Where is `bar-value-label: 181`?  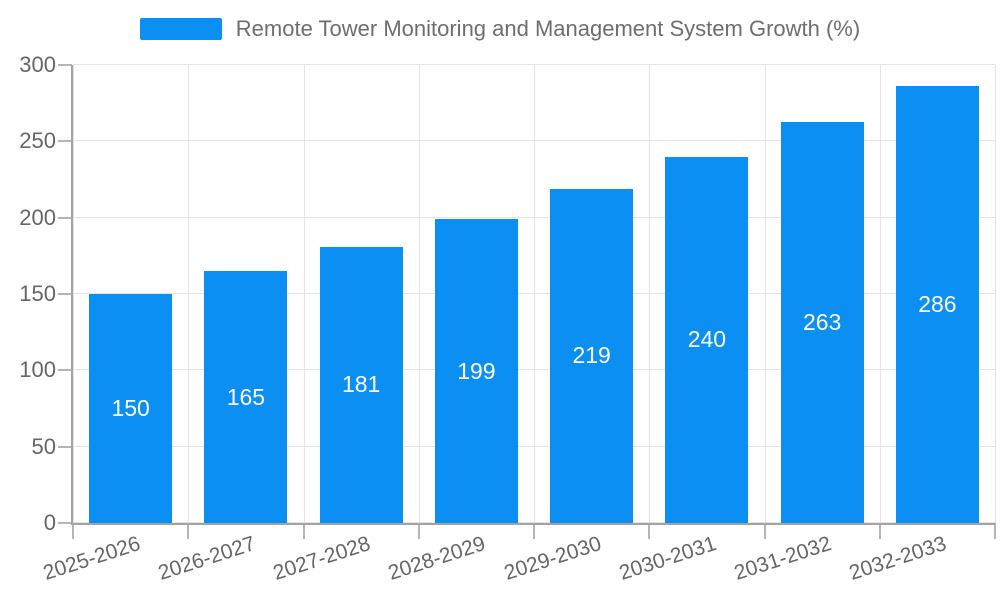
bar-value-label: 181 is located at coordinates (361, 384).